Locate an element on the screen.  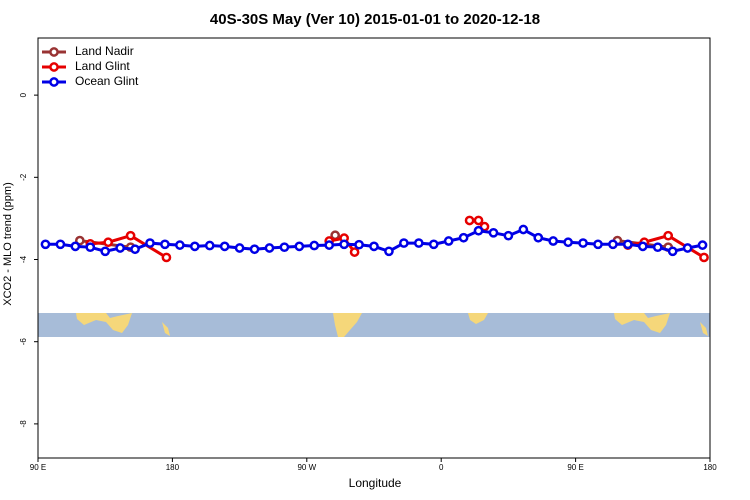
y-tick-label: 0 is located at coordinates (23, 94).